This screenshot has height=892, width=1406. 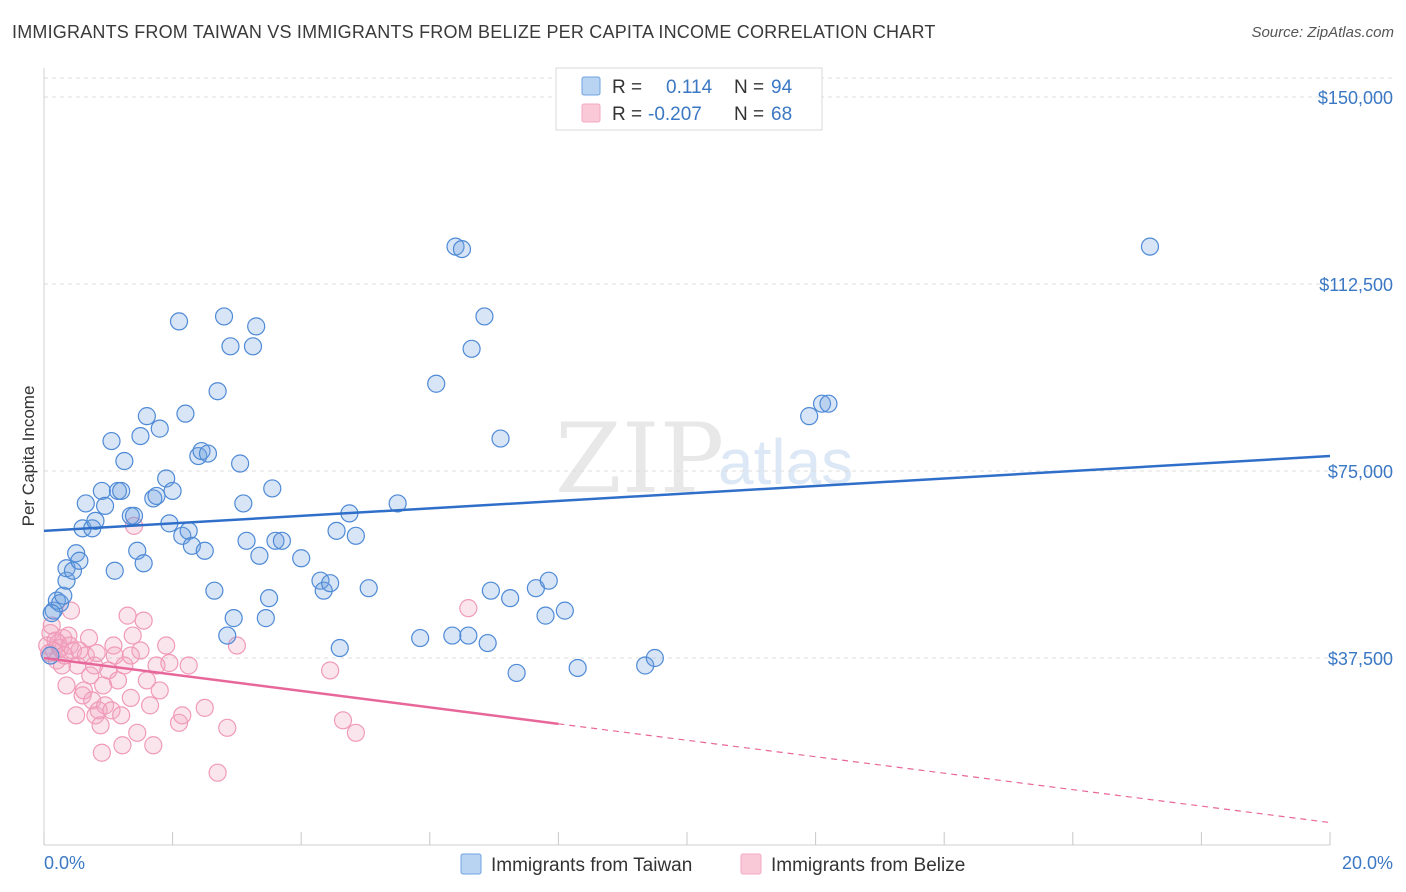 I want to click on correlation-legend: R = 0.114 N = 94 R = -0.207 N = 68, so click(x=689, y=99).